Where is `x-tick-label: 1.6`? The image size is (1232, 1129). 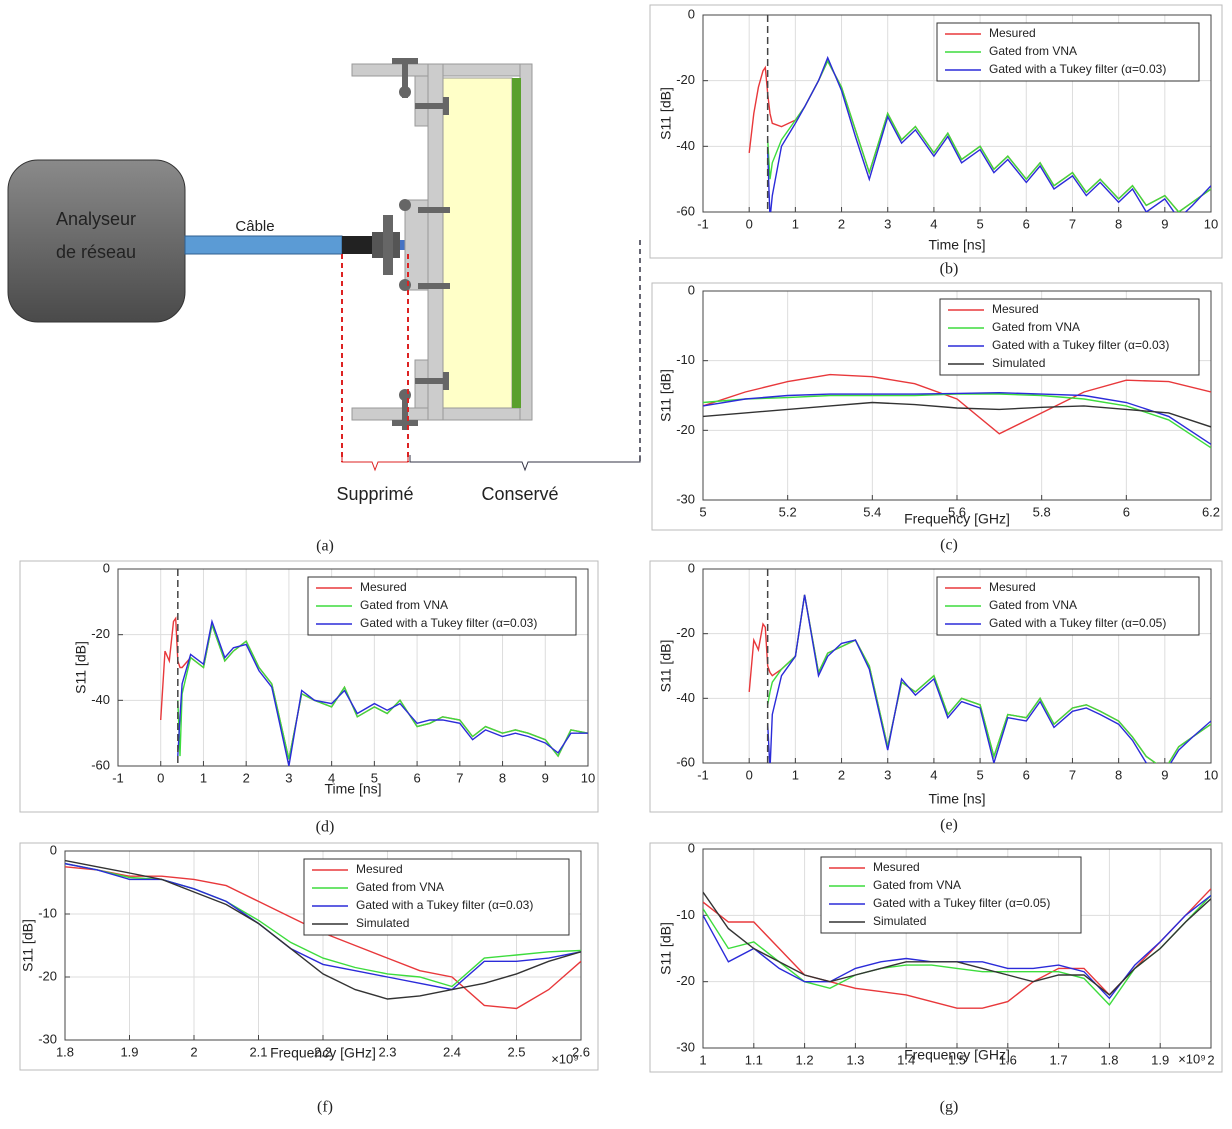
x-tick-label: 1.6 is located at coordinates (1008, 1059).